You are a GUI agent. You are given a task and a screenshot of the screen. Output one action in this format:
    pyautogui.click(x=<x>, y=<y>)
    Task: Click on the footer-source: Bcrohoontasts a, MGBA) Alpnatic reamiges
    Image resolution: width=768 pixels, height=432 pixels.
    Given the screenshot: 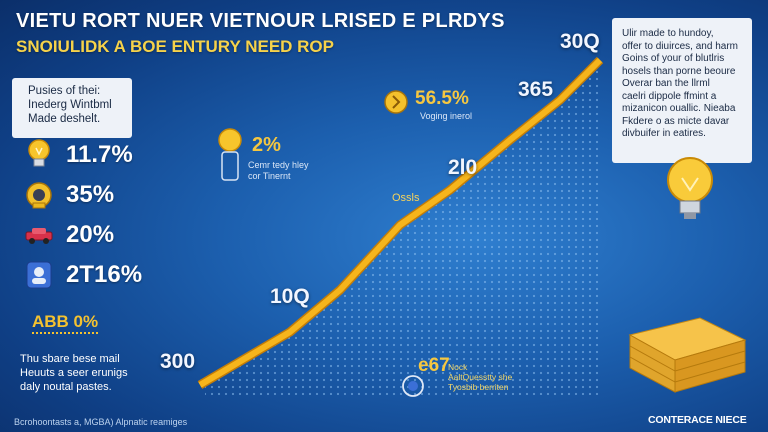 What is the action you would take?
    pyautogui.click(x=101, y=422)
    